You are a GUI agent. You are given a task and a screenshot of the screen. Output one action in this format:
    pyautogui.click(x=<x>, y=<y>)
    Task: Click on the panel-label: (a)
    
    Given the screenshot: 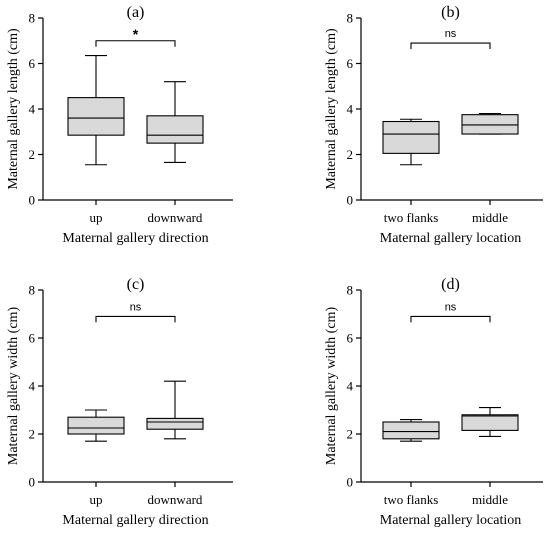 What is the action you would take?
    pyautogui.click(x=136, y=12)
    